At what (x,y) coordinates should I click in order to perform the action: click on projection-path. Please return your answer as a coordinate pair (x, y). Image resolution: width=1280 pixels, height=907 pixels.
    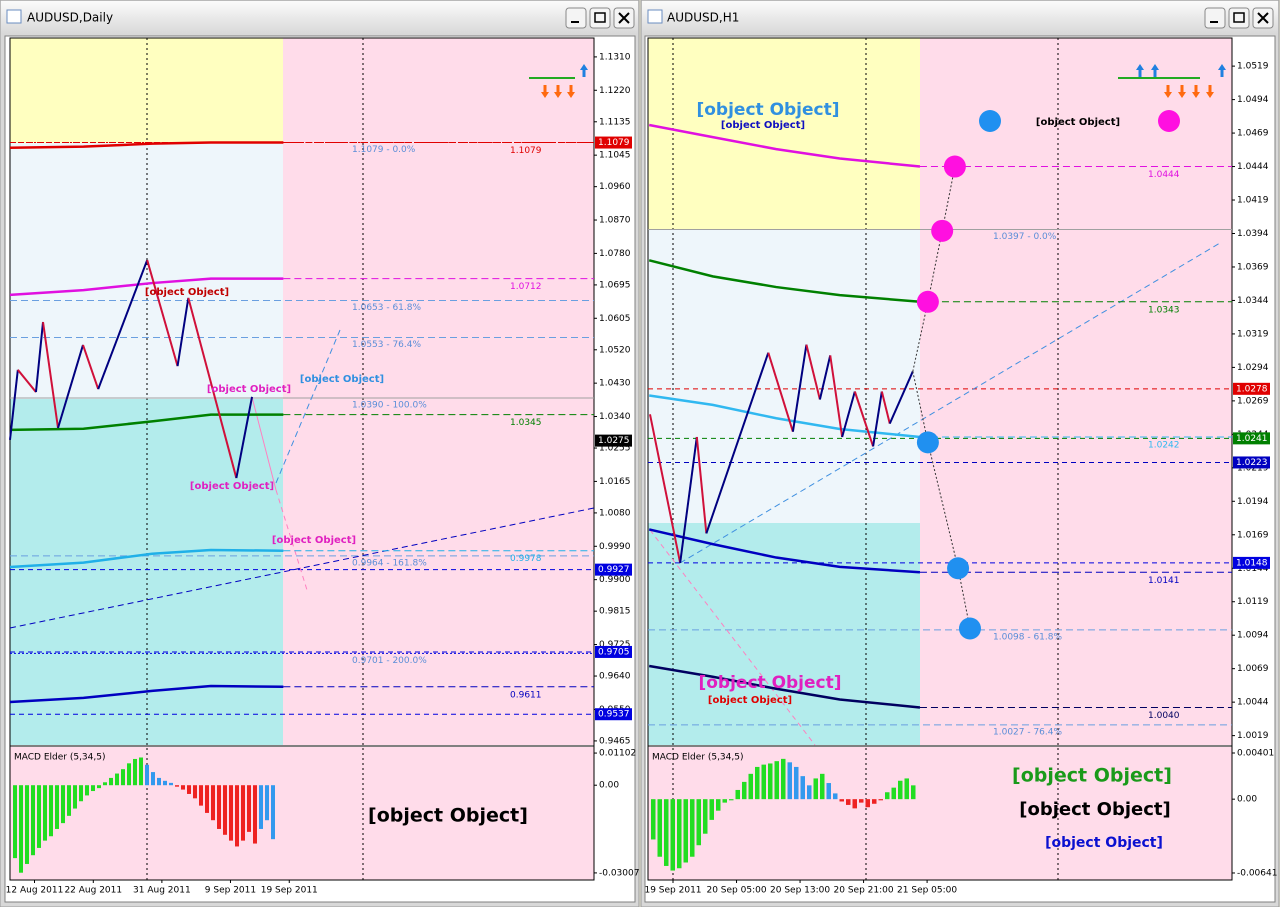
    Looking at the image, I should click on (934, 269).